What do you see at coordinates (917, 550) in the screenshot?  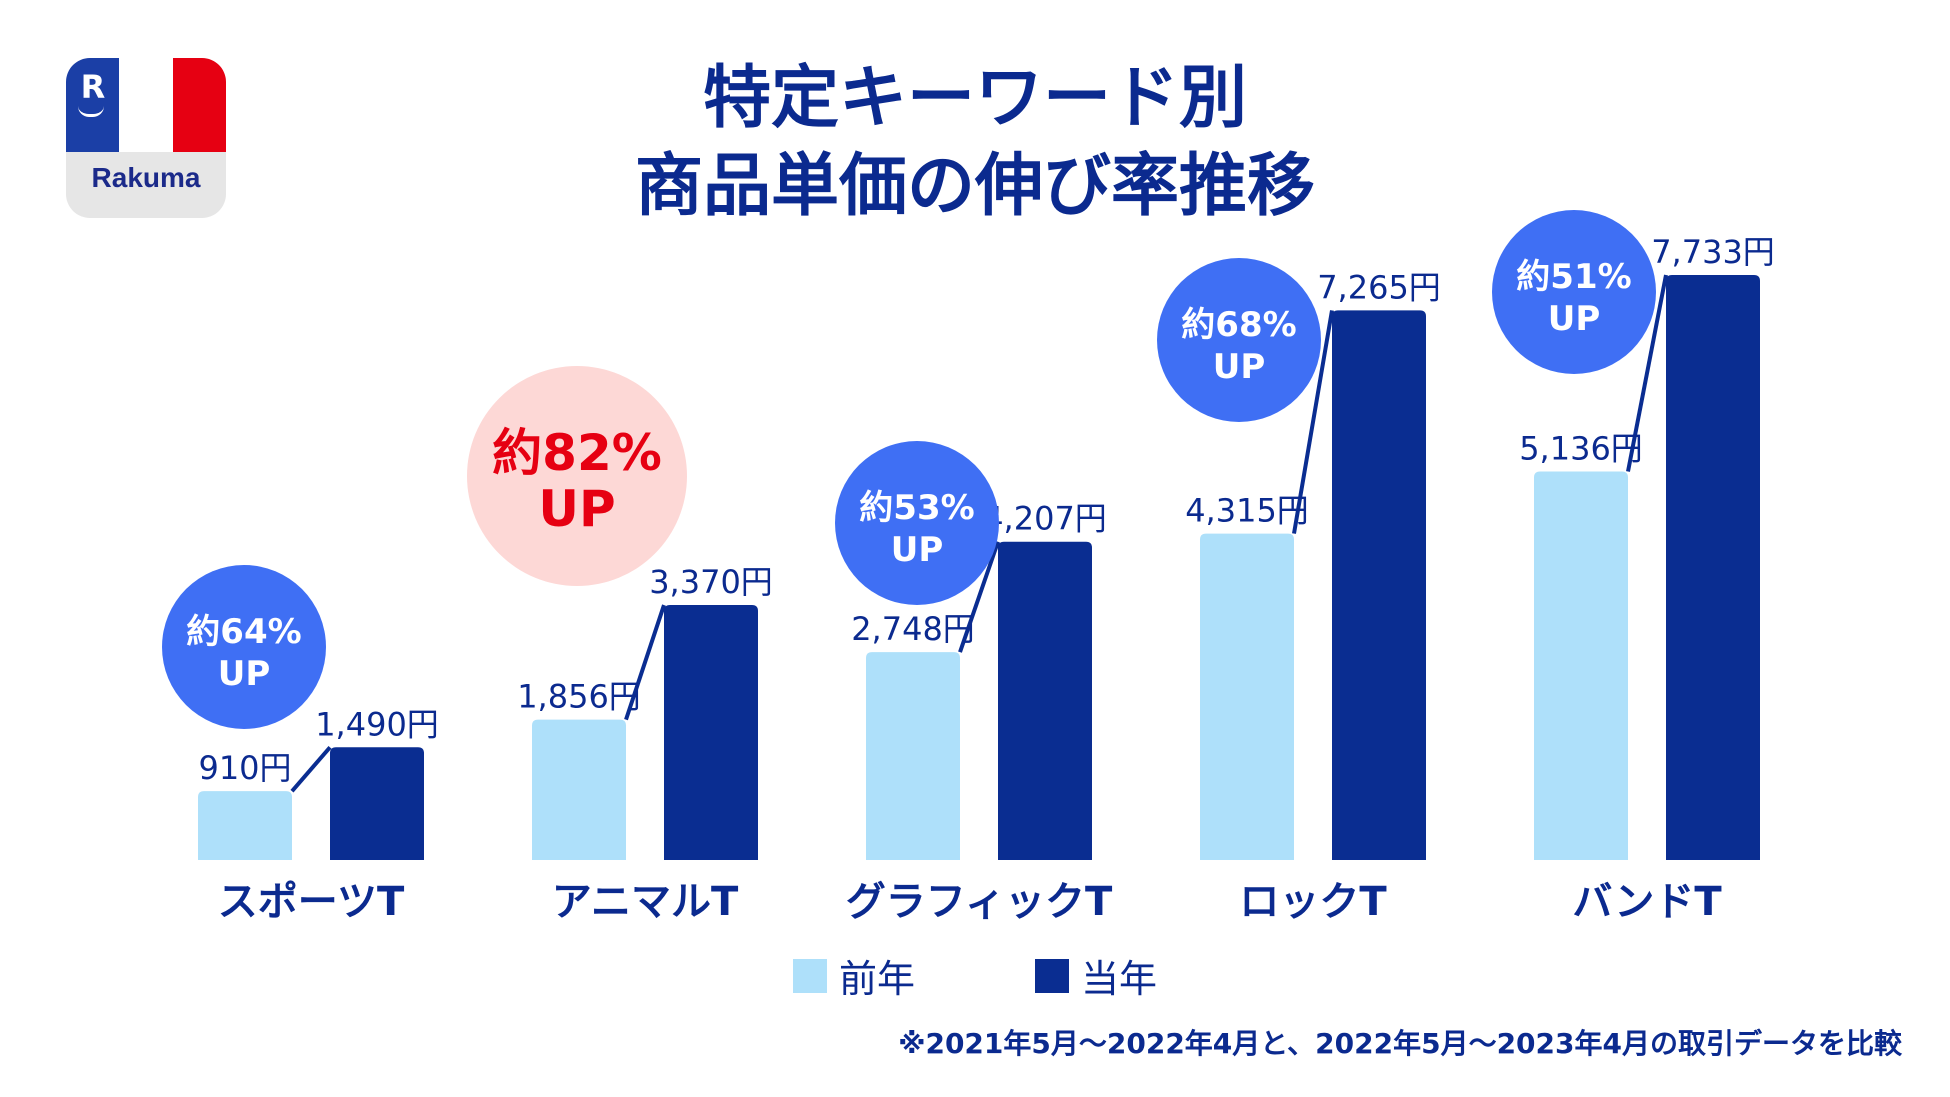 I see `growth-up-label-2: UP` at bounding box center [917, 550].